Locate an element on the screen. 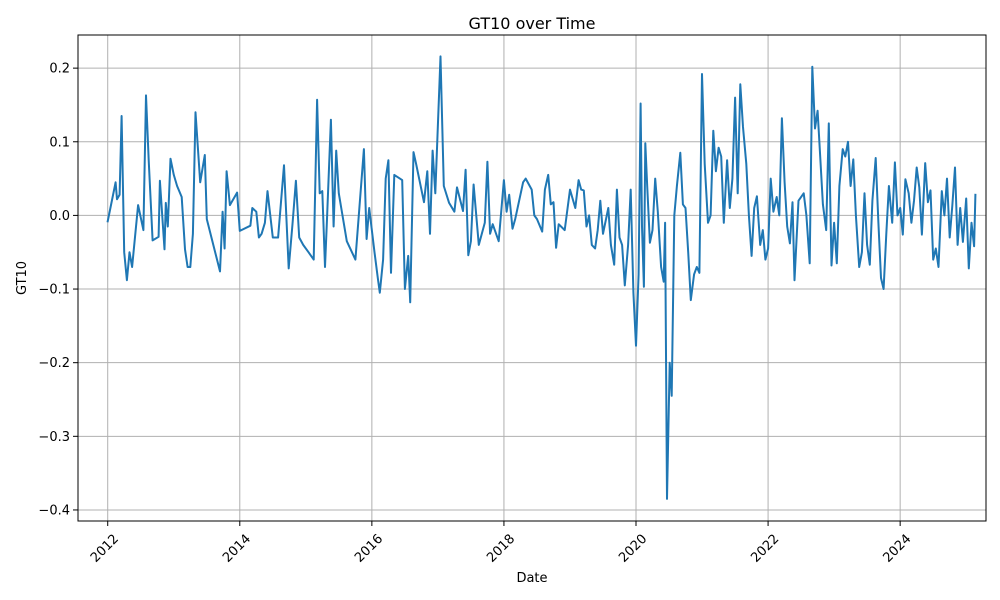 The image size is (1000, 600). y-tick-label: −0.2 is located at coordinates (54, 363).